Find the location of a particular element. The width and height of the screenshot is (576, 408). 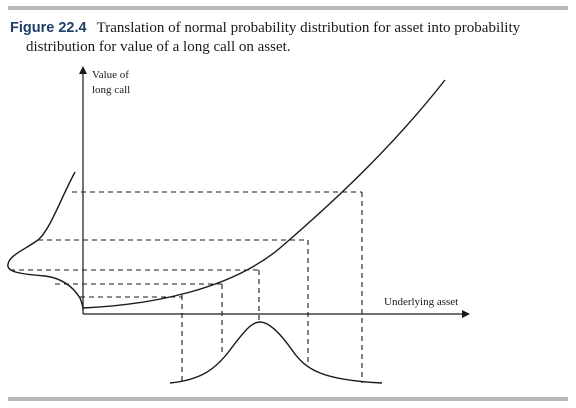

asset-distribution-curve is located at coordinates (276, 352).